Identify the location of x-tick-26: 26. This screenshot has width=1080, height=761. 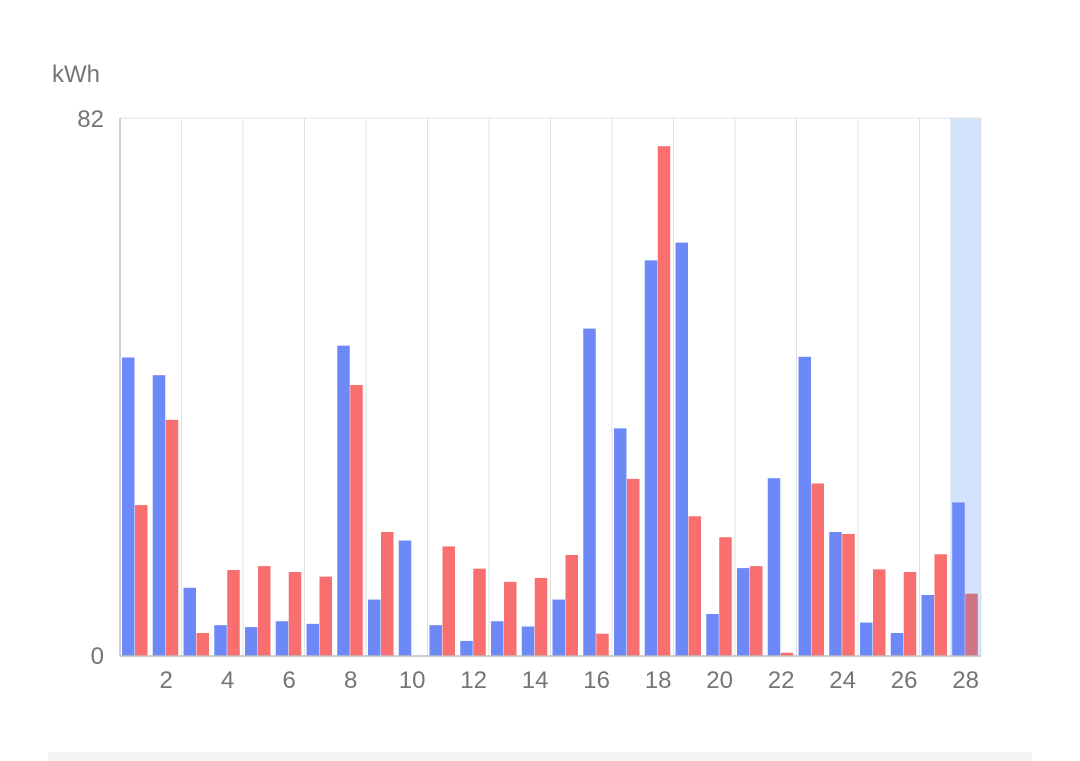
(904, 680).